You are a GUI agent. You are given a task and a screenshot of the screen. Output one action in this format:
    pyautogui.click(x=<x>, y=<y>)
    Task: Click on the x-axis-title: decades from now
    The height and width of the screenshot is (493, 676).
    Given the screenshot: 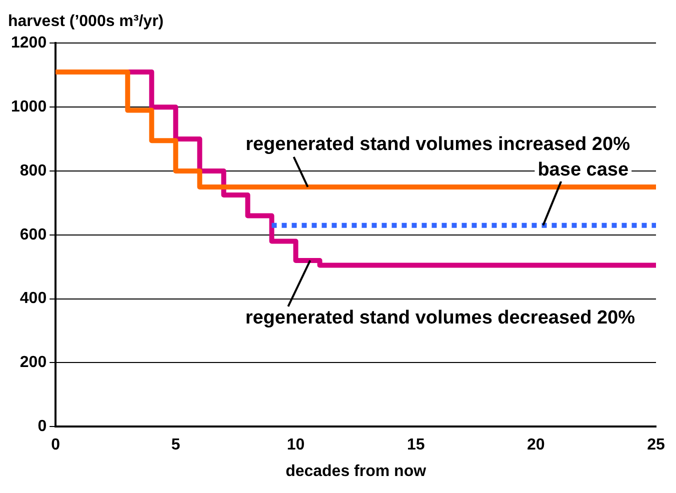 What is the action you would take?
    pyautogui.click(x=356, y=471)
    